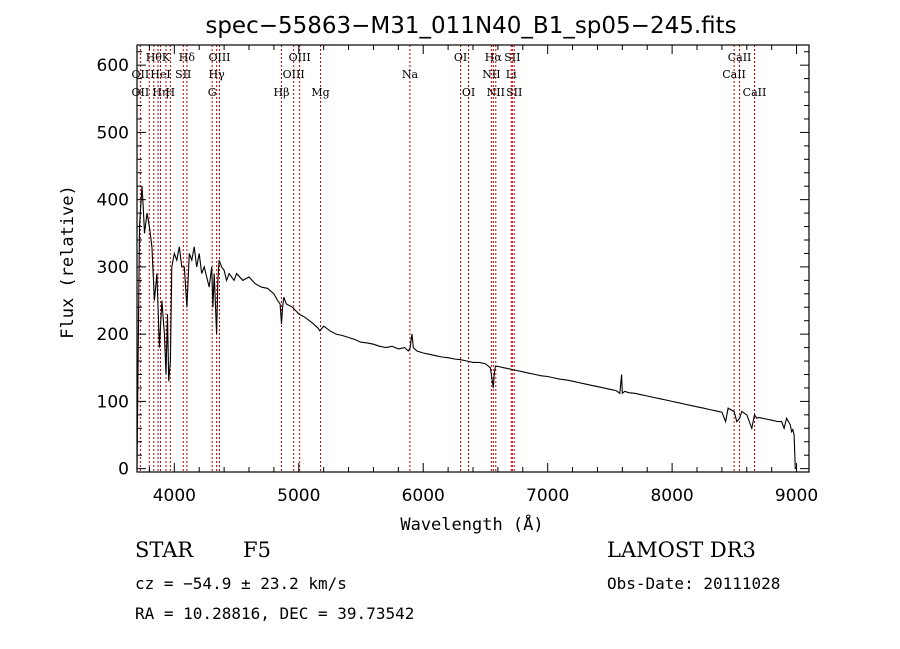 The height and width of the screenshot is (649, 900). What do you see at coordinates (671, 496) in the screenshot?
I see `x-tick-label: 8000` at bounding box center [671, 496].